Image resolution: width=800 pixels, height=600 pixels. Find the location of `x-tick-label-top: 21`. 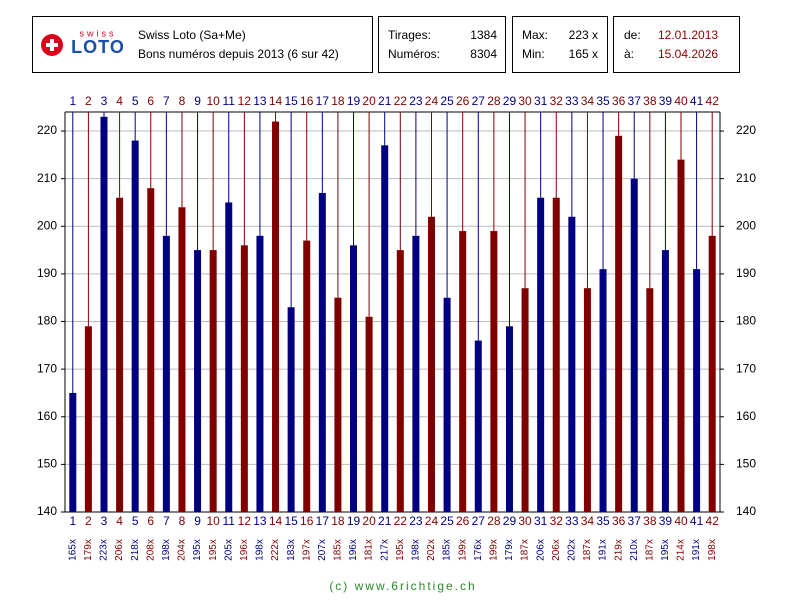

x-tick-label-top: 21 is located at coordinates (385, 101).